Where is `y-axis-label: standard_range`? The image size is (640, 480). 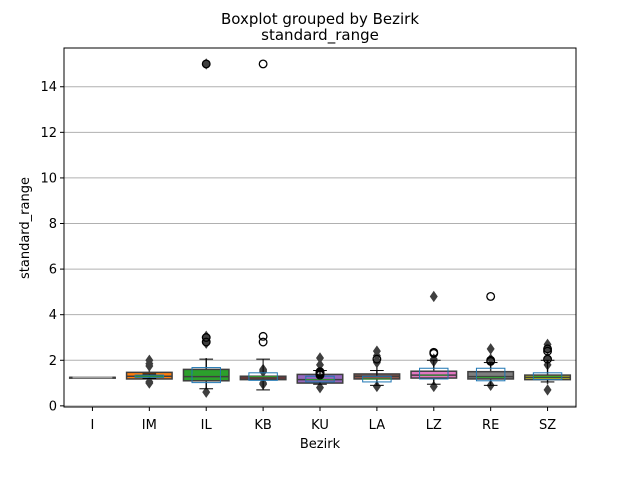
y-axis-label: standard_range is located at coordinates (25, 228).